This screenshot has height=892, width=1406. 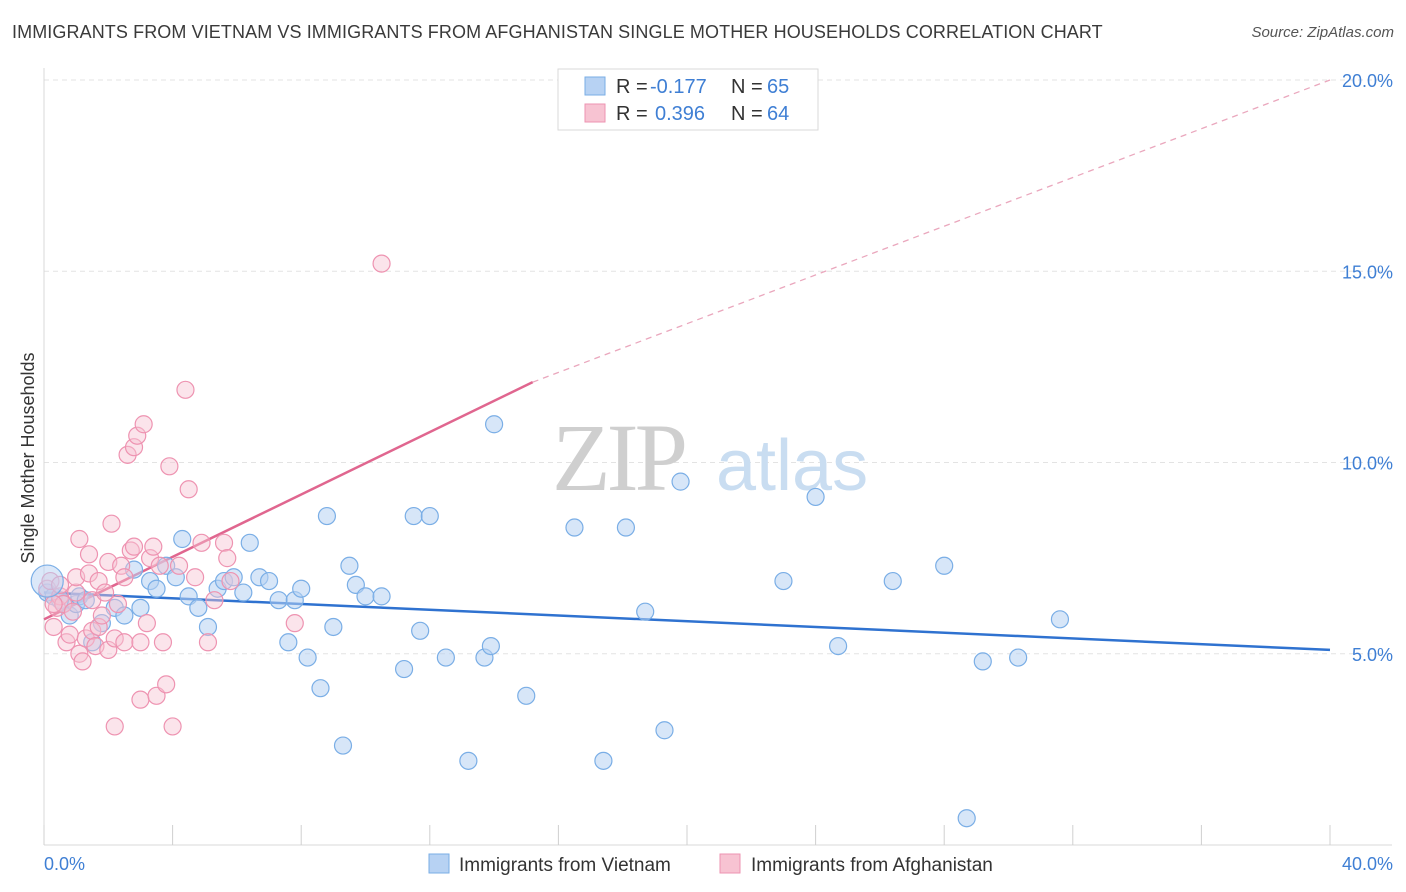 What do you see at coordinates (872, 865) in the screenshot?
I see `legend-label-afghanistan: Immigrants from Afghanistan` at bounding box center [872, 865].